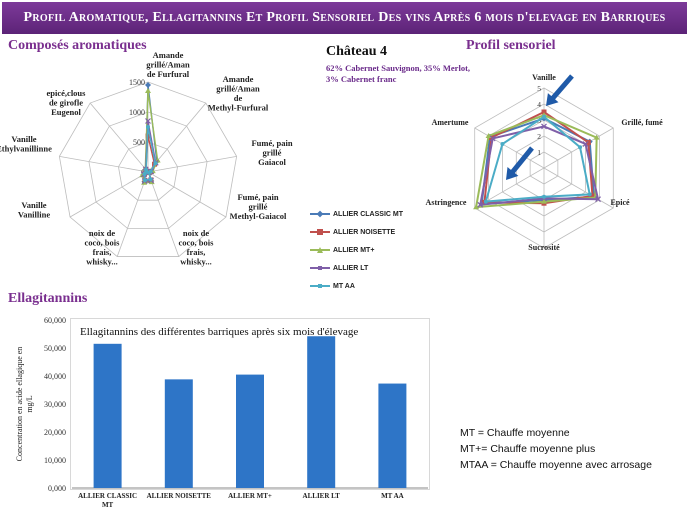 This screenshot has height=517, width=689. Describe the element at coordinates (357, 51) in the screenshot. I see `wine-name: Château 4` at that location.